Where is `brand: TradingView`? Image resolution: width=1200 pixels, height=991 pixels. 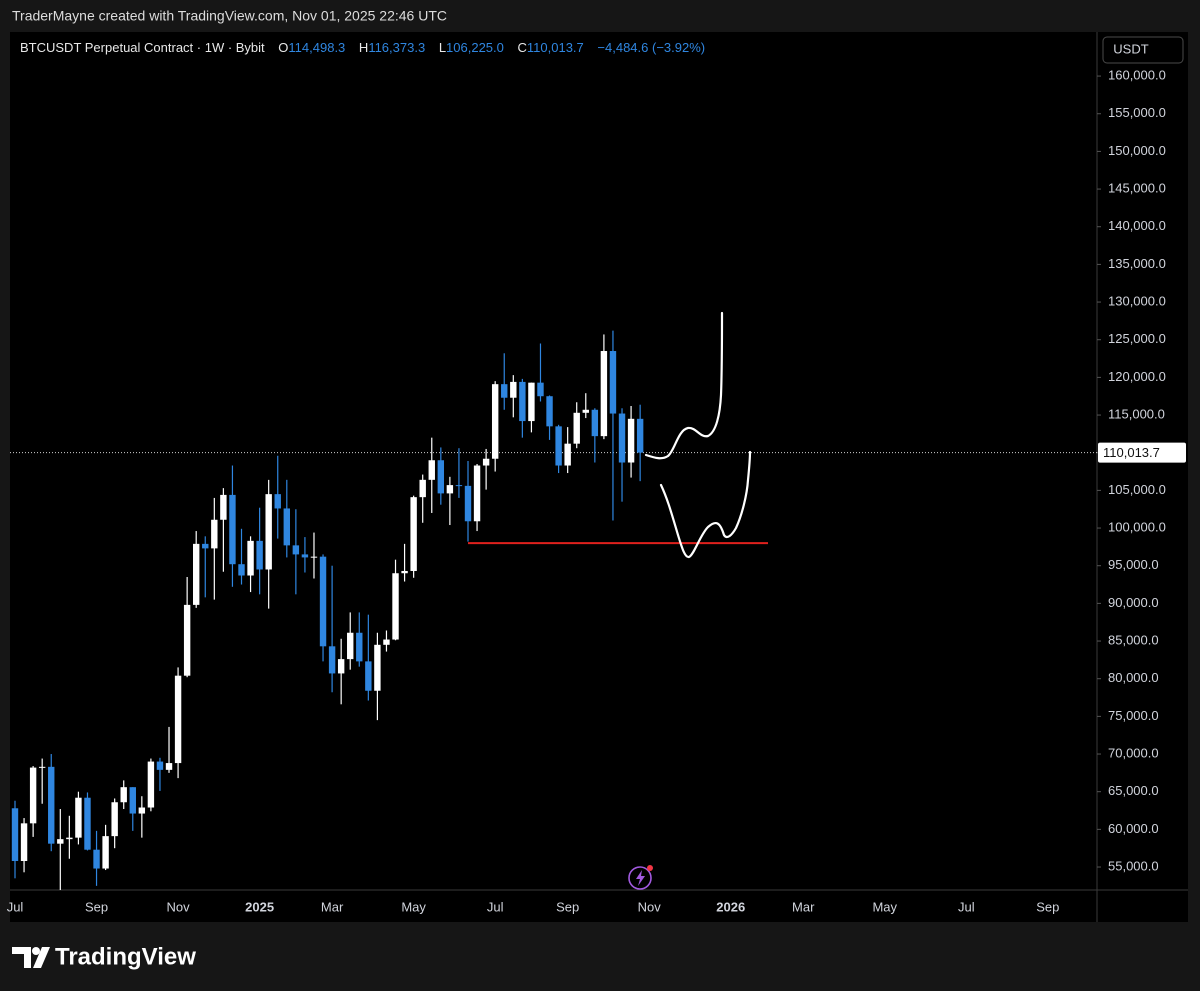 brand: TradingView is located at coordinates (125, 956).